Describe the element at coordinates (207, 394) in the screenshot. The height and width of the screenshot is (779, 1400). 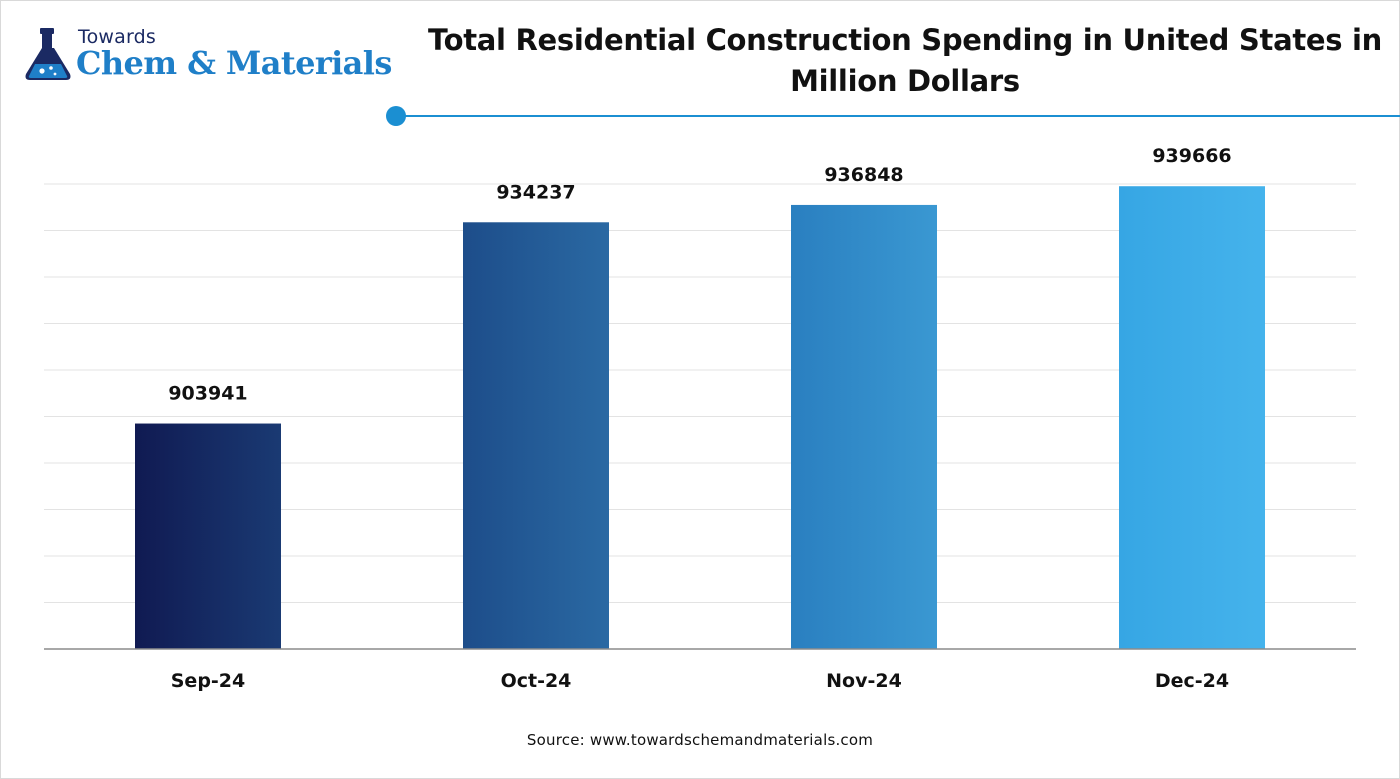
I see `data-label: 903941` at that location.